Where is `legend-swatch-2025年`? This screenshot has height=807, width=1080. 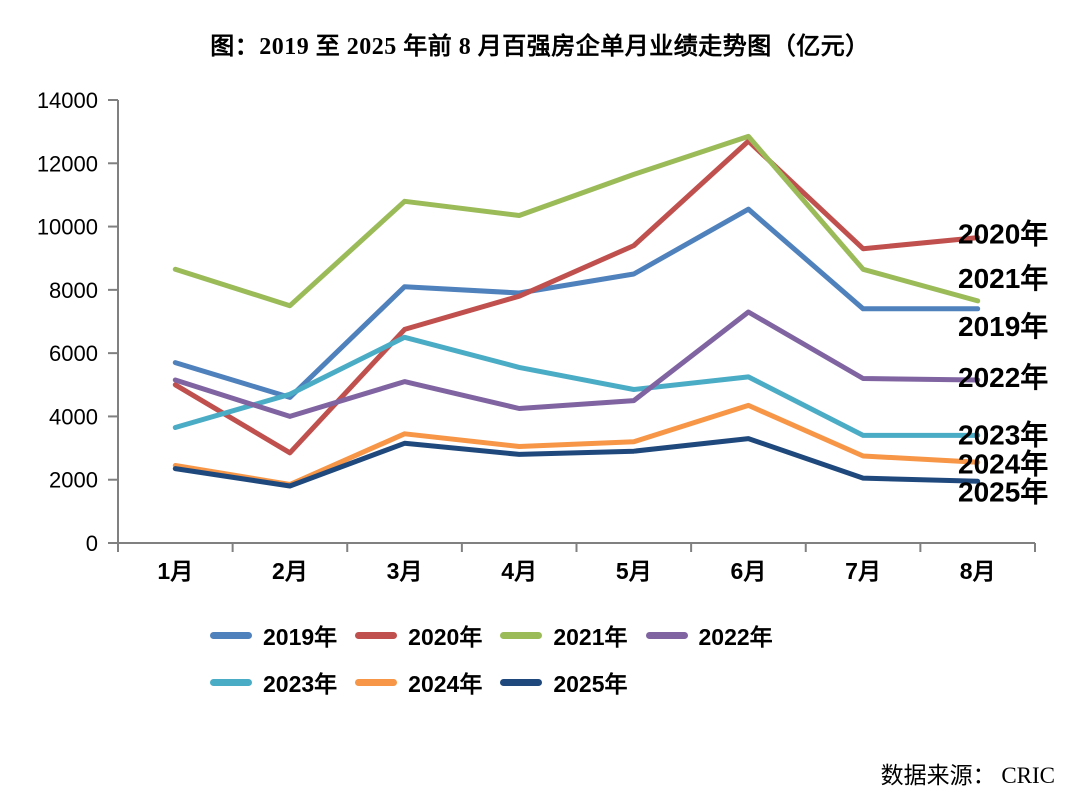 legend-swatch-2025年 is located at coordinates (521, 682).